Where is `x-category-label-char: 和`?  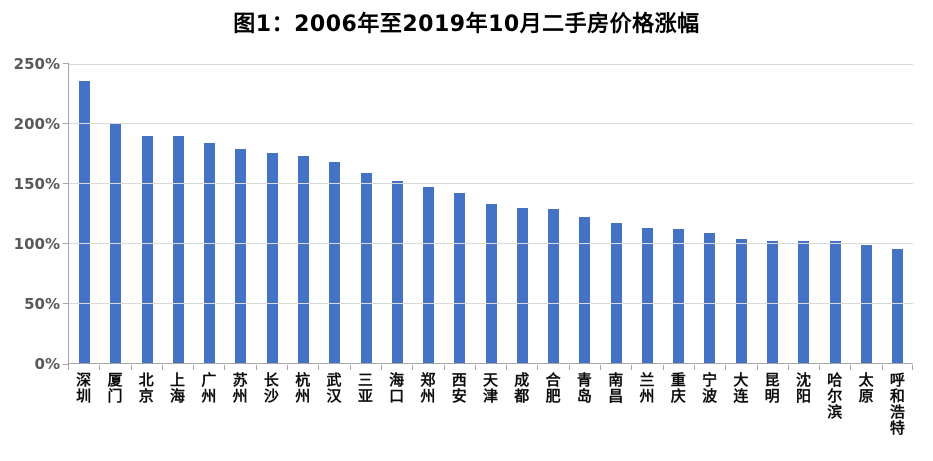
x-category-label-char: 和 is located at coordinates (897, 396).